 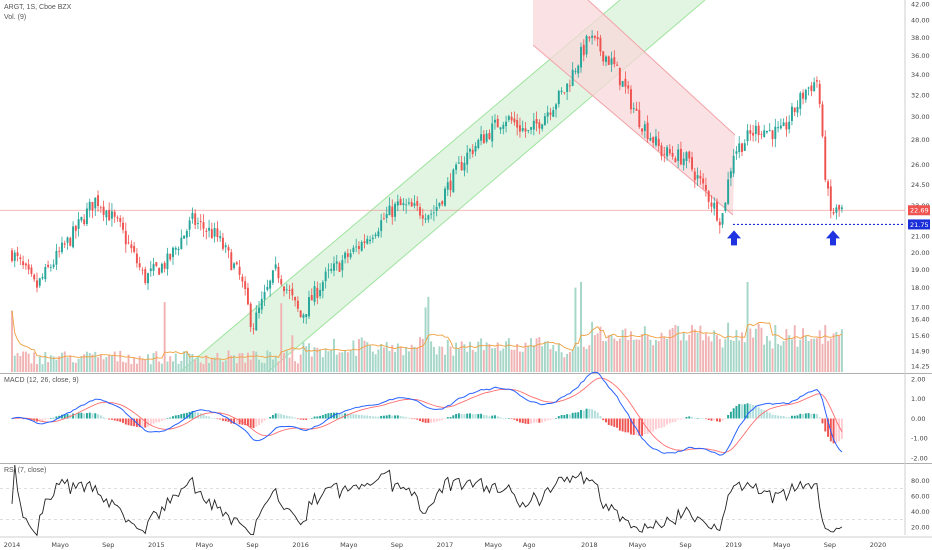 What do you see at coordinates (465, 500) in the screenshot?
I see `rsi-pane: 80.00 60.00 40.00 20.00` at bounding box center [465, 500].